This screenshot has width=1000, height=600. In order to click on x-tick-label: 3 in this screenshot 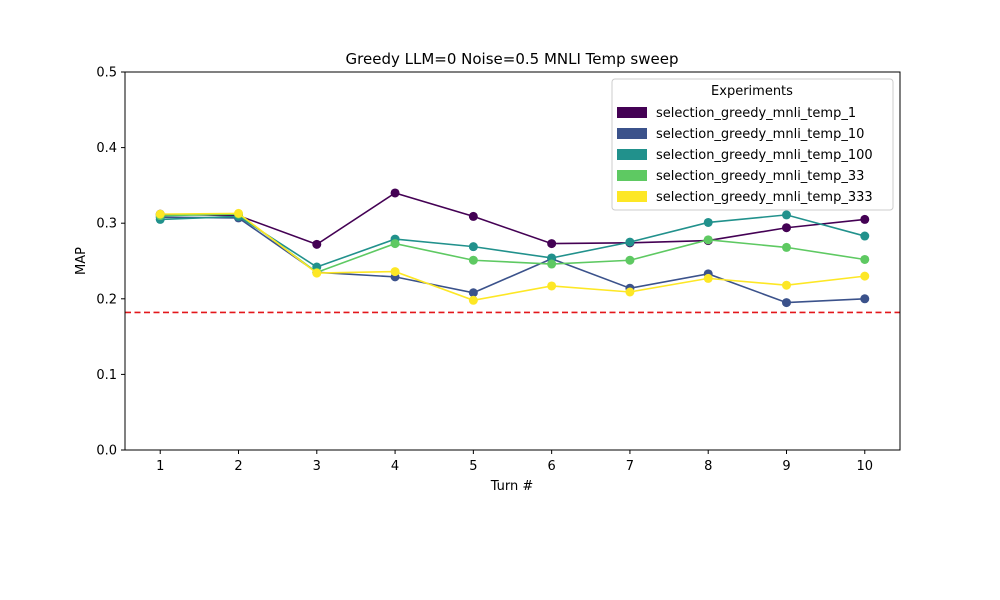, I will do `click(317, 466)`.